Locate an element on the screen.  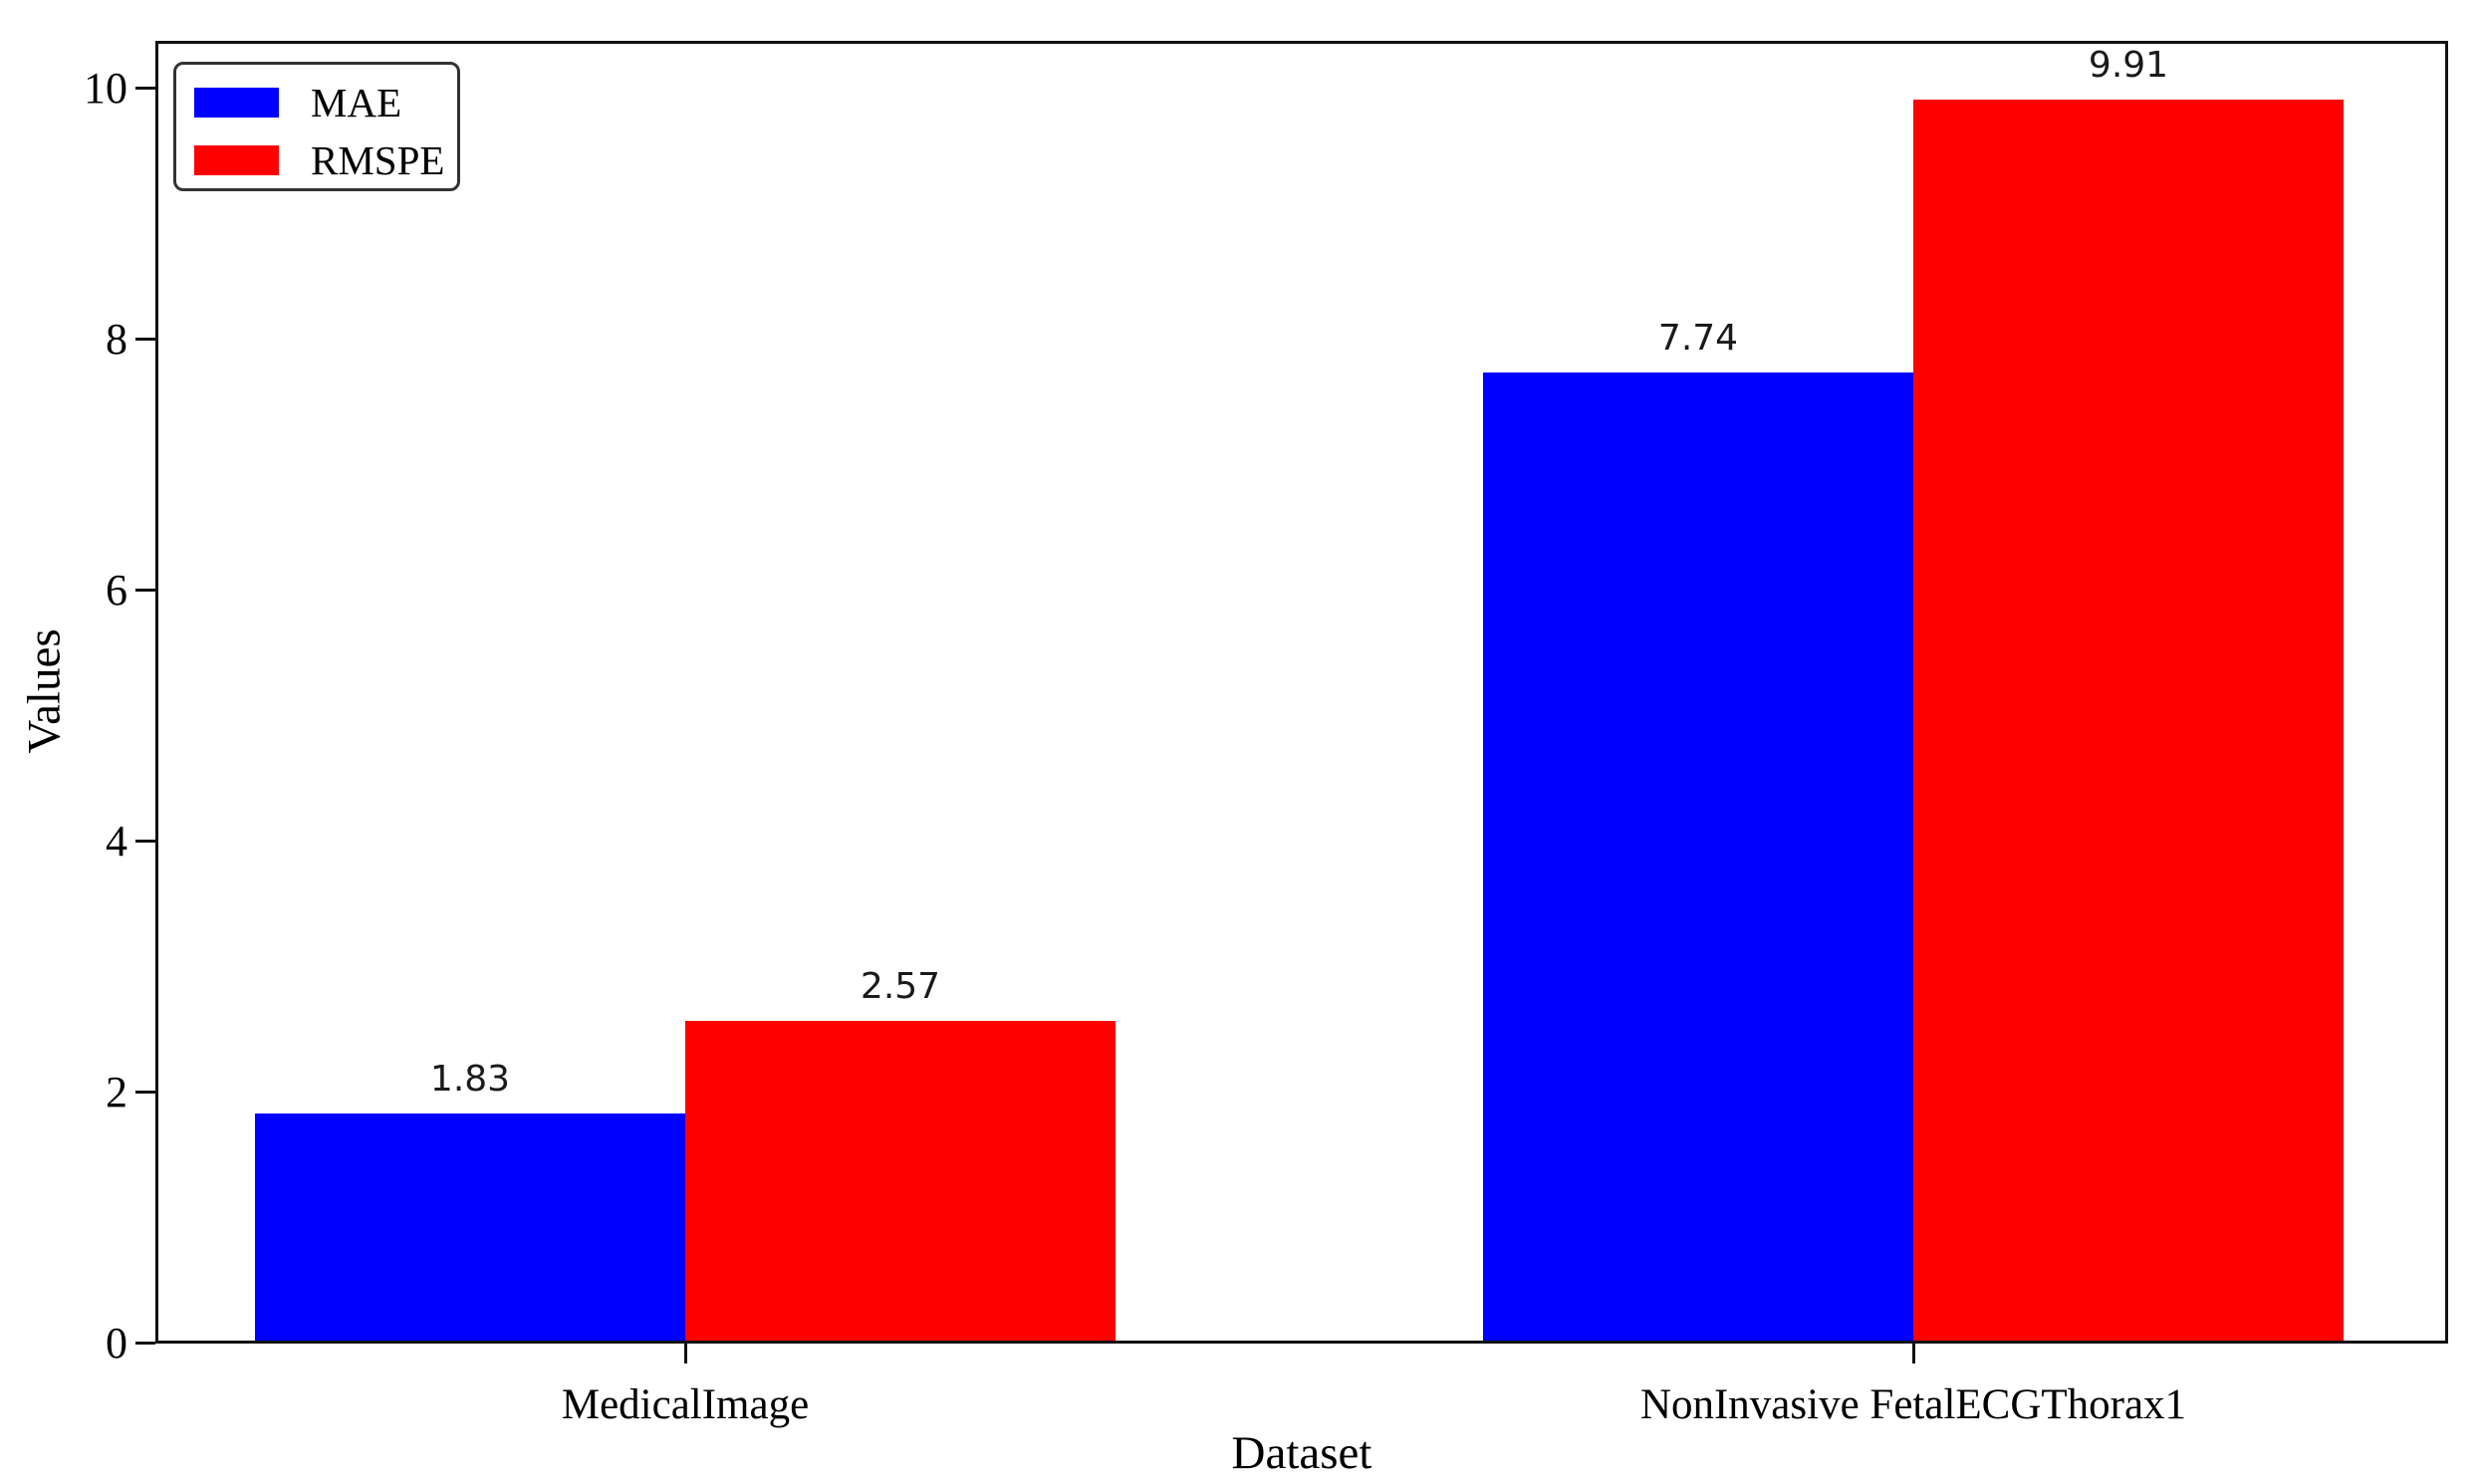
legend-swatch-mae is located at coordinates (236, 103).